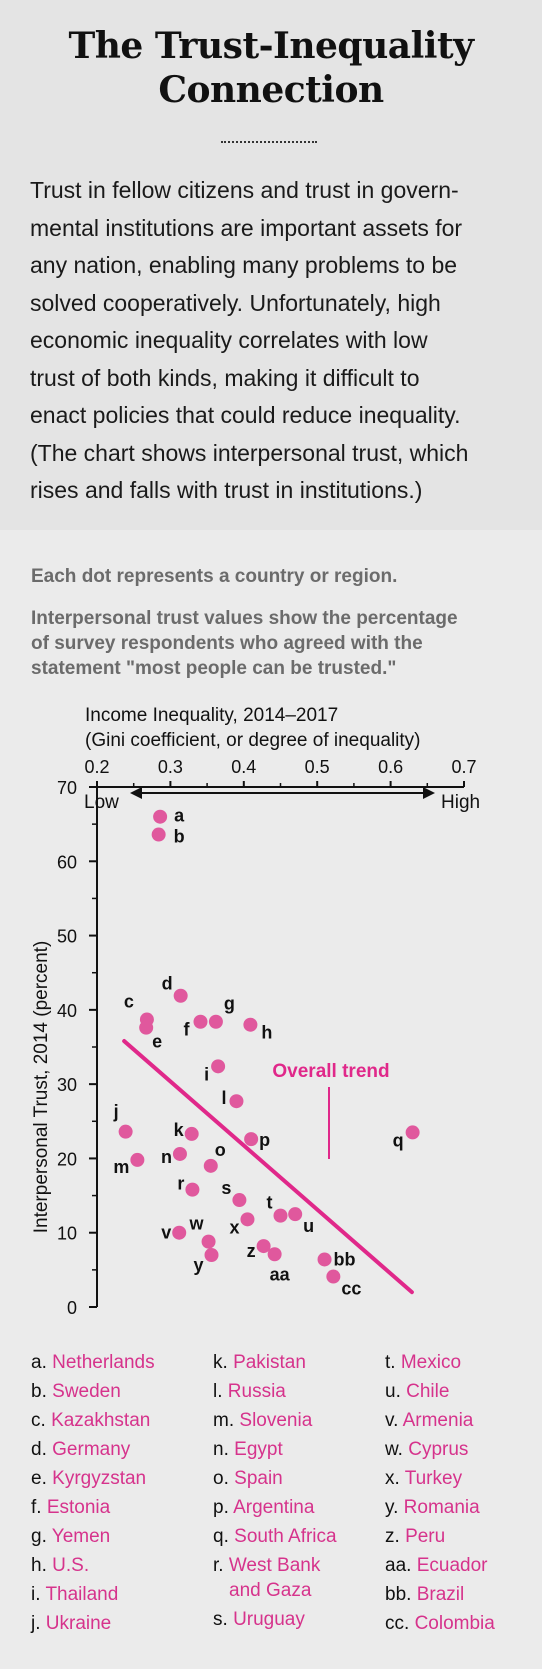 This screenshot has height=1669, width=542. What do you see at coordinates (463, 767) in the screenshot?
I see `x-tick-label: 0.7` at bounding box center [463, 767].